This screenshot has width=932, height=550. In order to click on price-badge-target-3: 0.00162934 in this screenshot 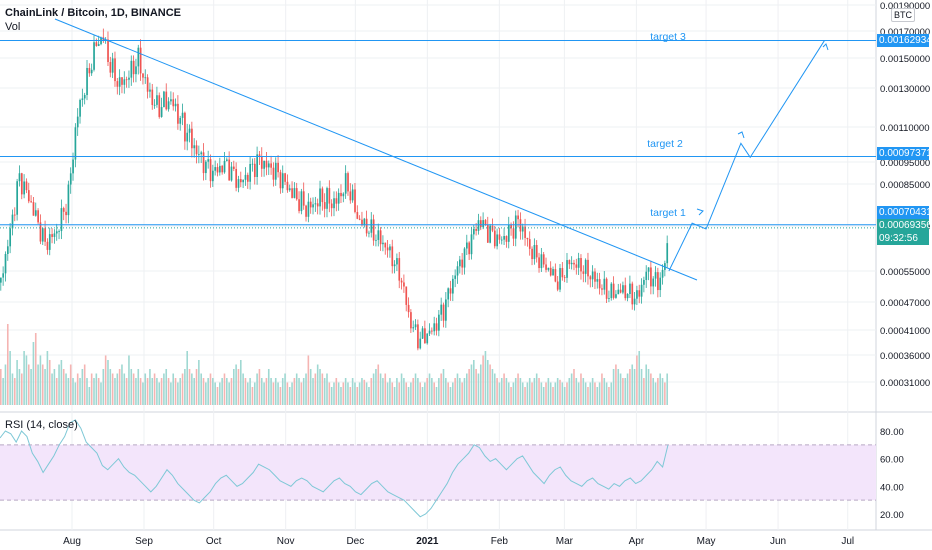, I will do `click(904, 40)`.